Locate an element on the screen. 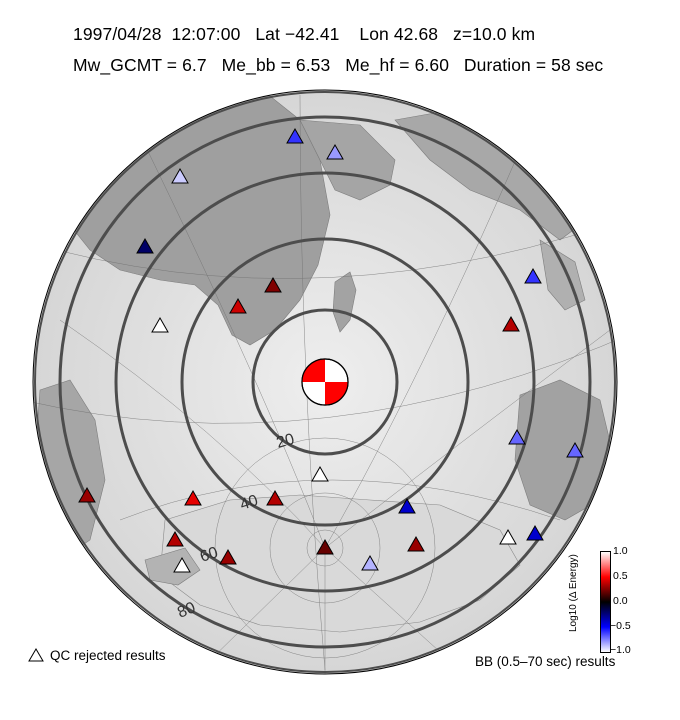 The height and width of the screenshot is (720, 680). ring-label-80: 80 is located at coordinates (186, 610).